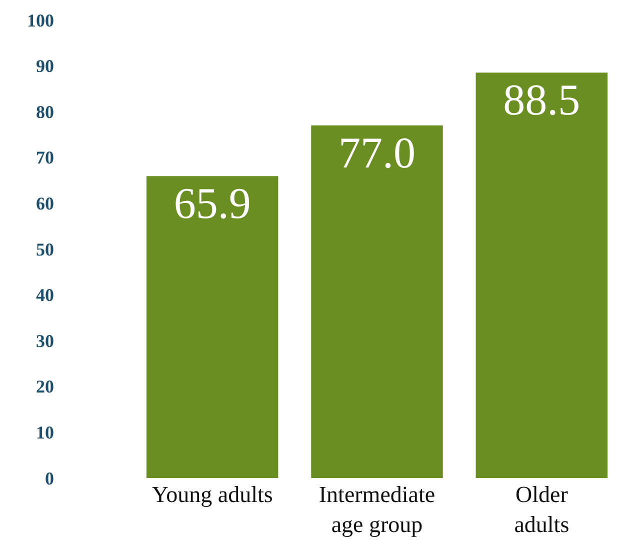 Image resolution: width=634 pixels, height=557 pixels. What do you see at coordinates (45, 340) in the screenshot?
I see `y-tick-label: 30` at bounding box center [45, 340].